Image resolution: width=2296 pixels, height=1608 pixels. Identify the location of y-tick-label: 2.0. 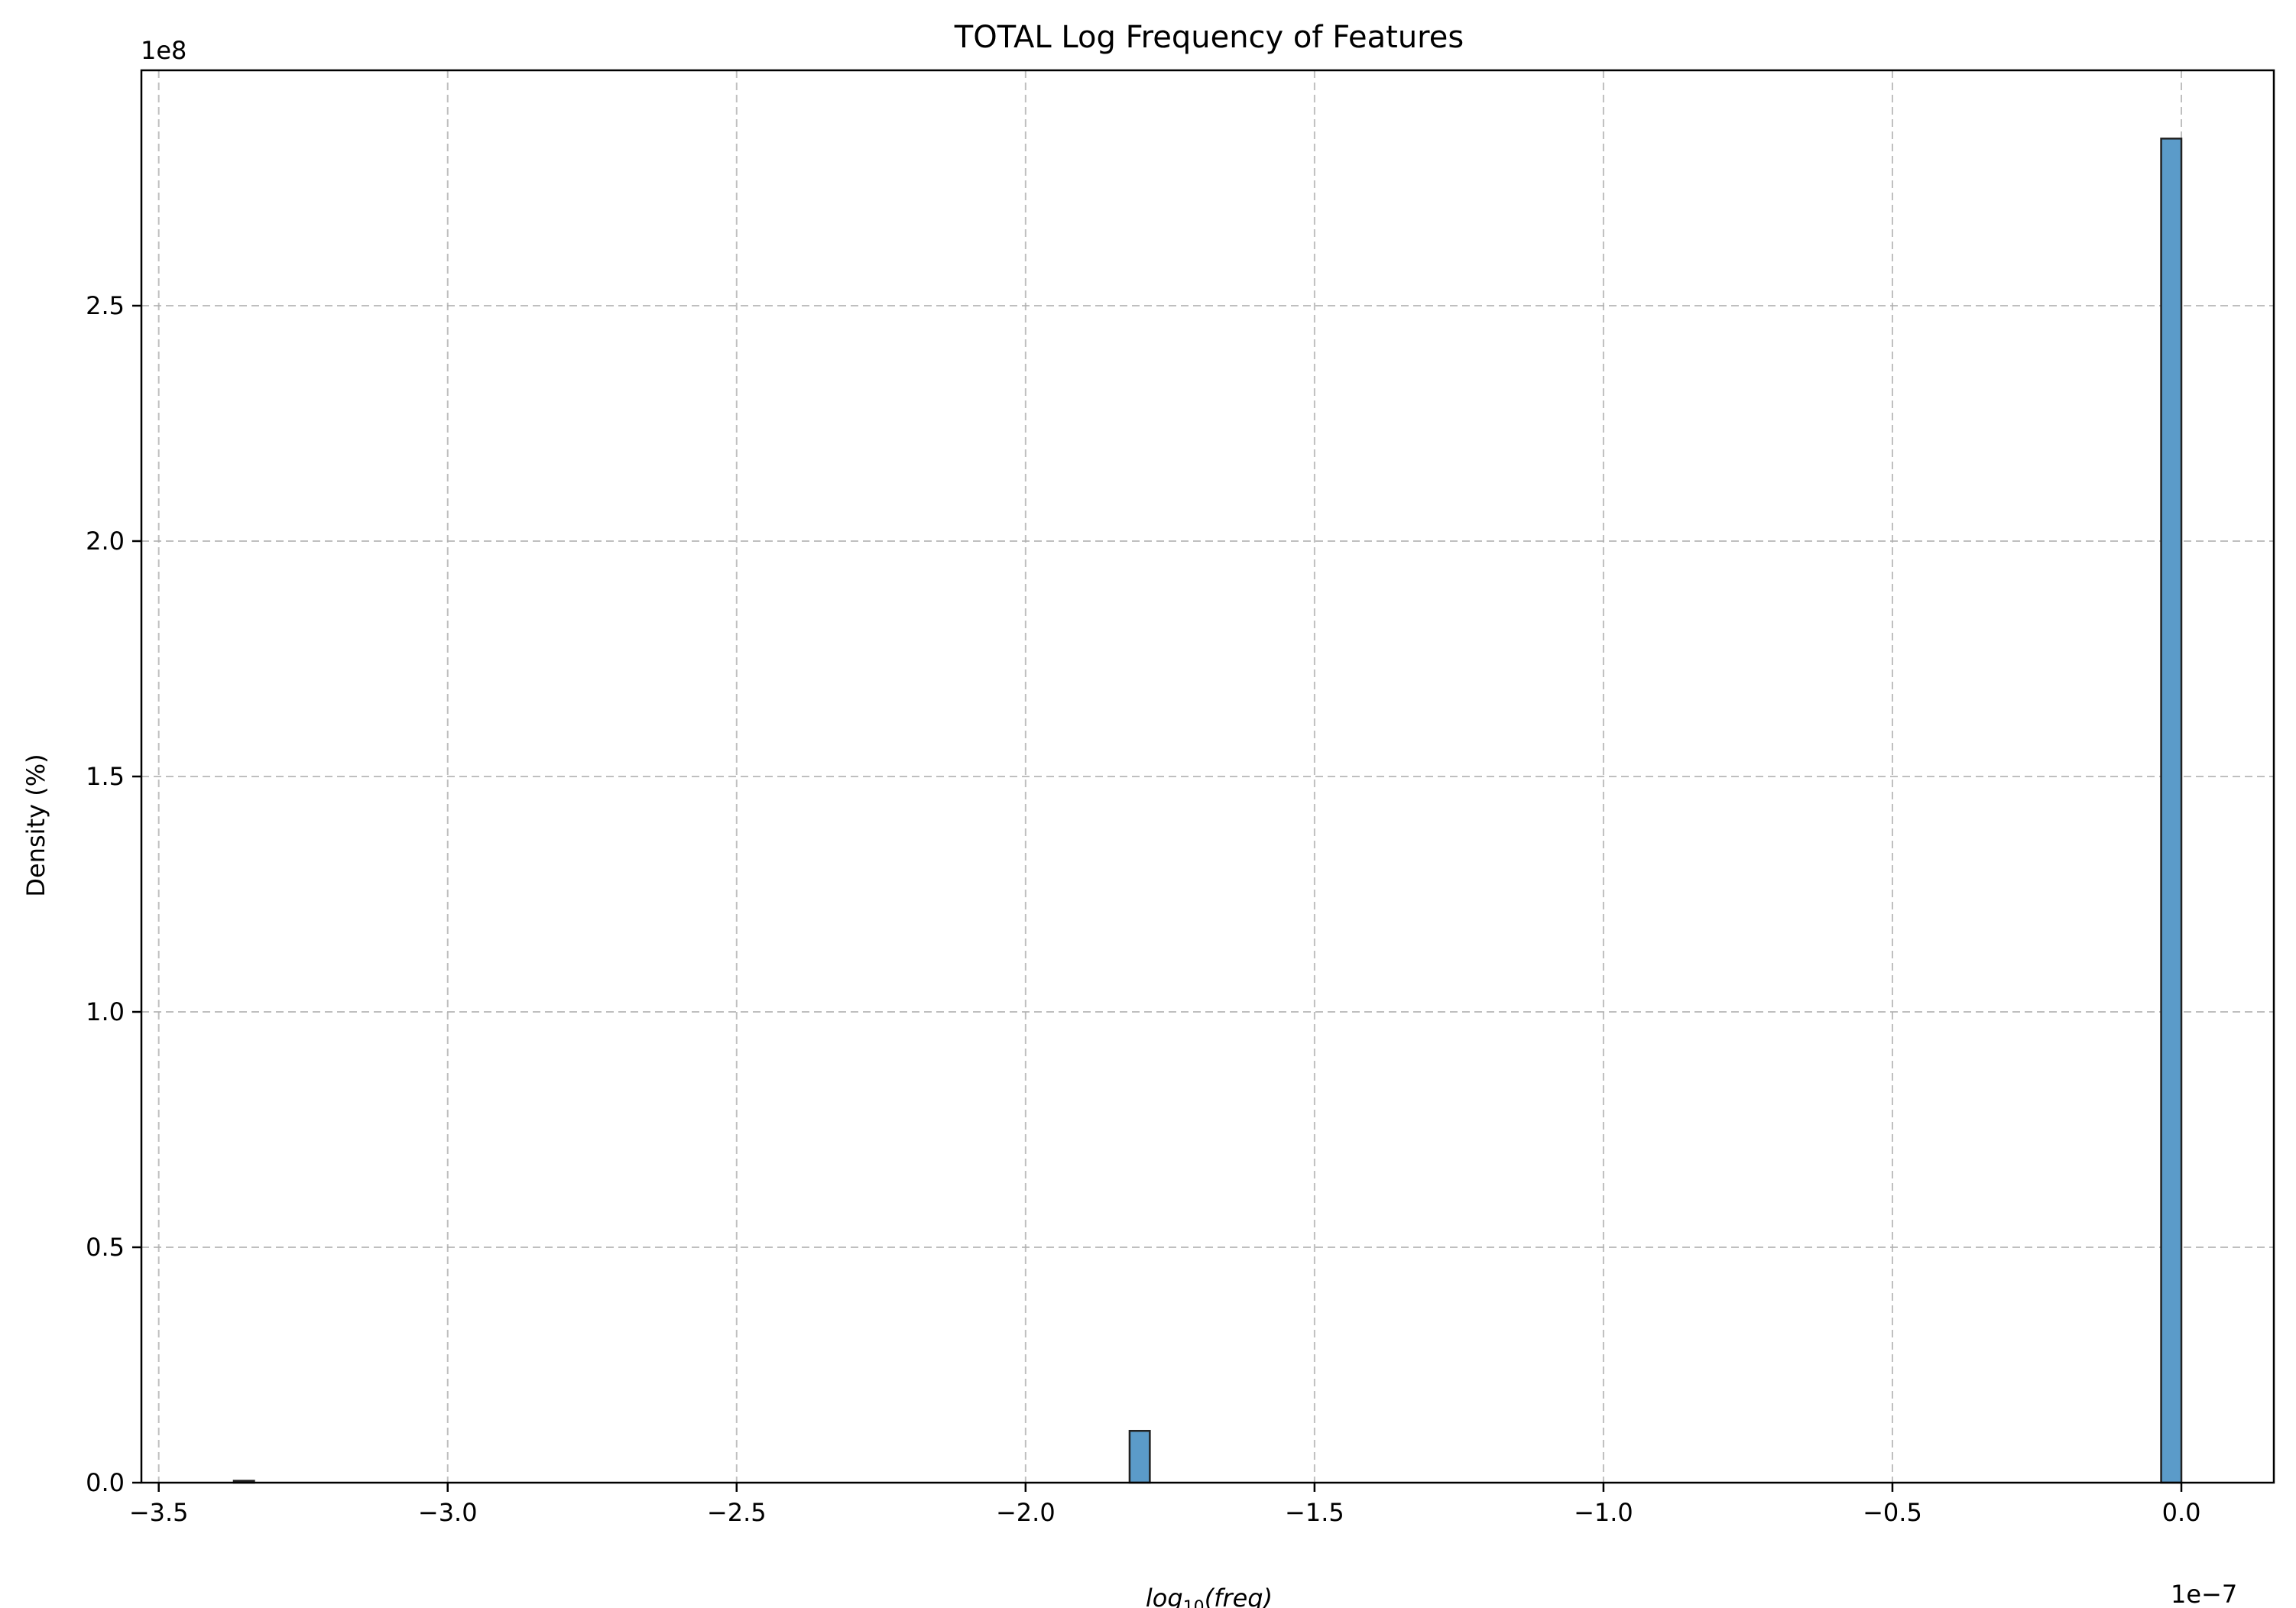
(105, 541).